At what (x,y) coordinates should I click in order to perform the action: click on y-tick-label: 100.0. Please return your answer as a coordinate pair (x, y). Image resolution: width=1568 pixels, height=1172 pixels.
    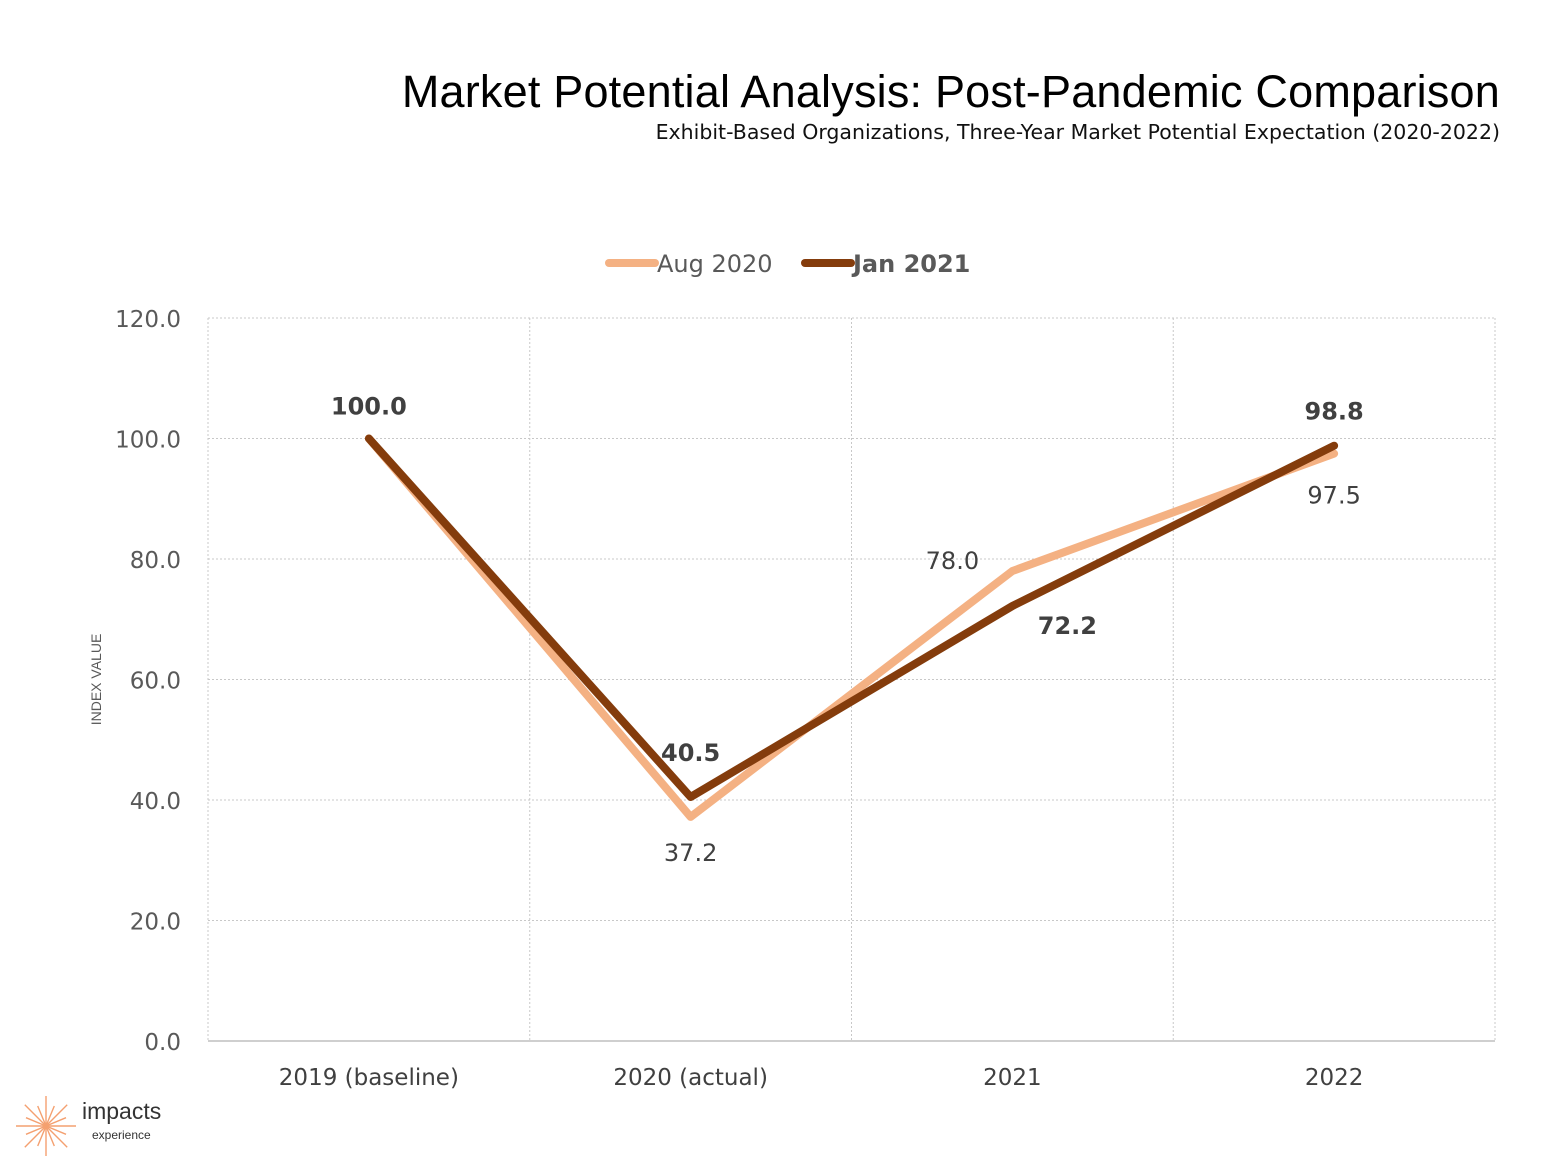
    Looking at the image, I should click on (148, 441).